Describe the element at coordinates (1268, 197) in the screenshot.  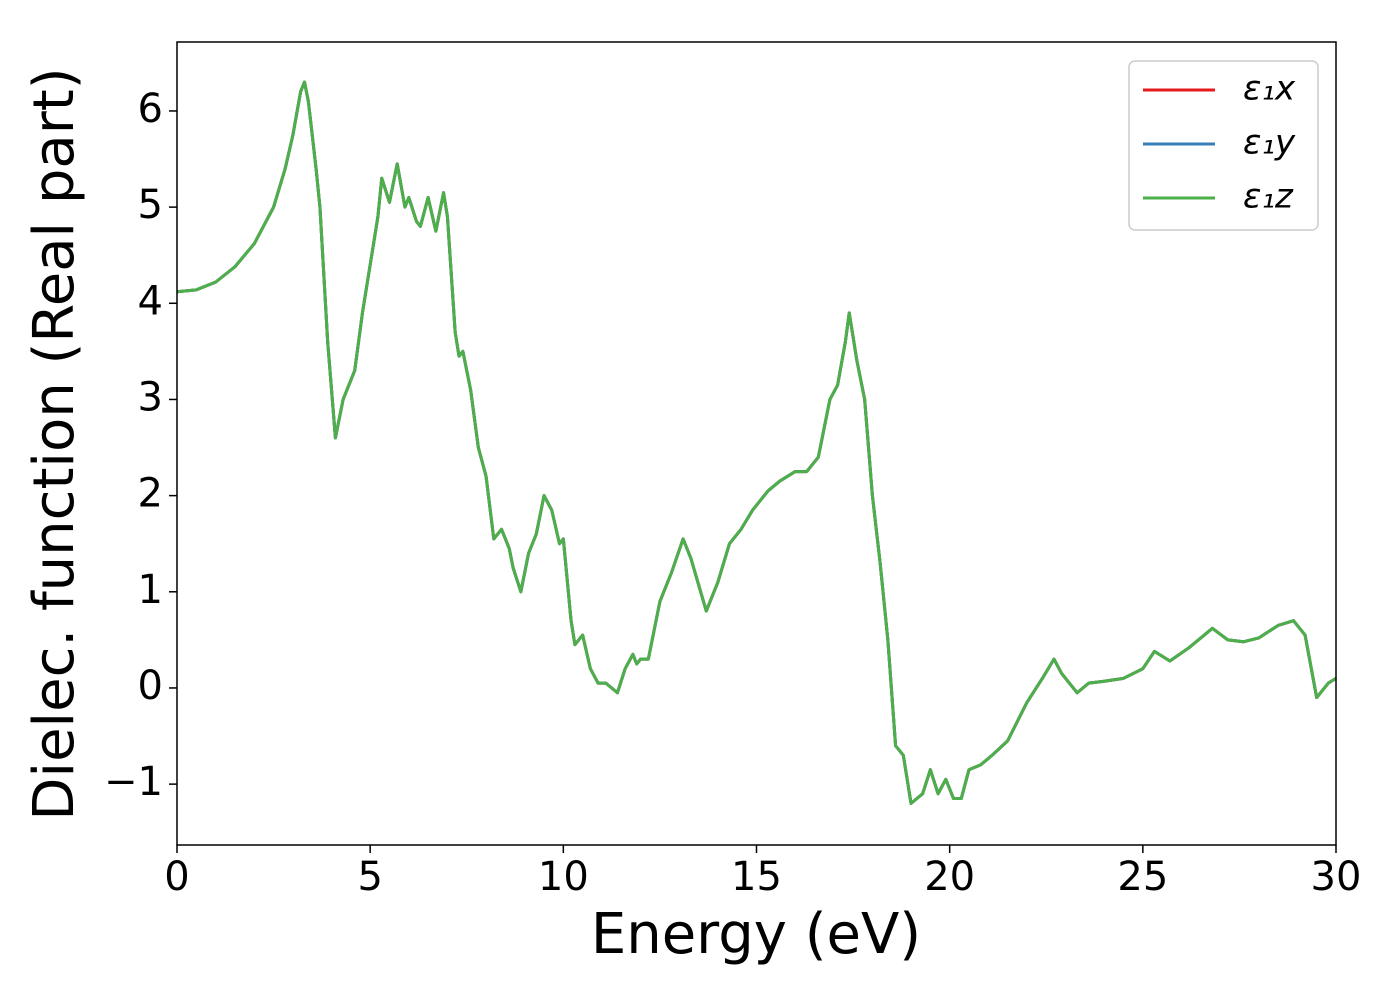
I see `legend-label: ε₁z` at that location.